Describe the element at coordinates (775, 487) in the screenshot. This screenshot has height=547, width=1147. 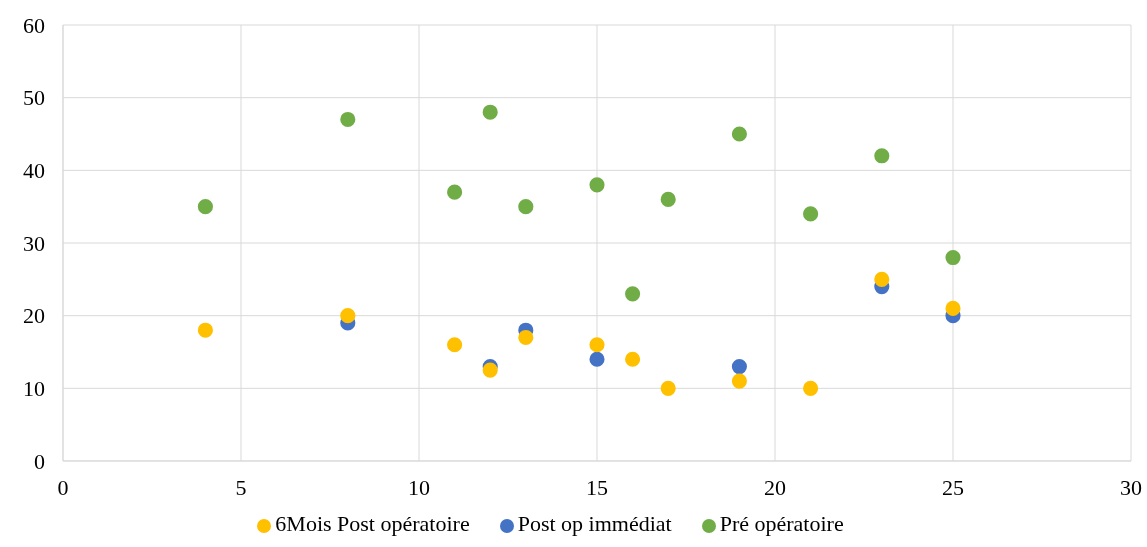
I see `x-tick-label: 20` at that location.